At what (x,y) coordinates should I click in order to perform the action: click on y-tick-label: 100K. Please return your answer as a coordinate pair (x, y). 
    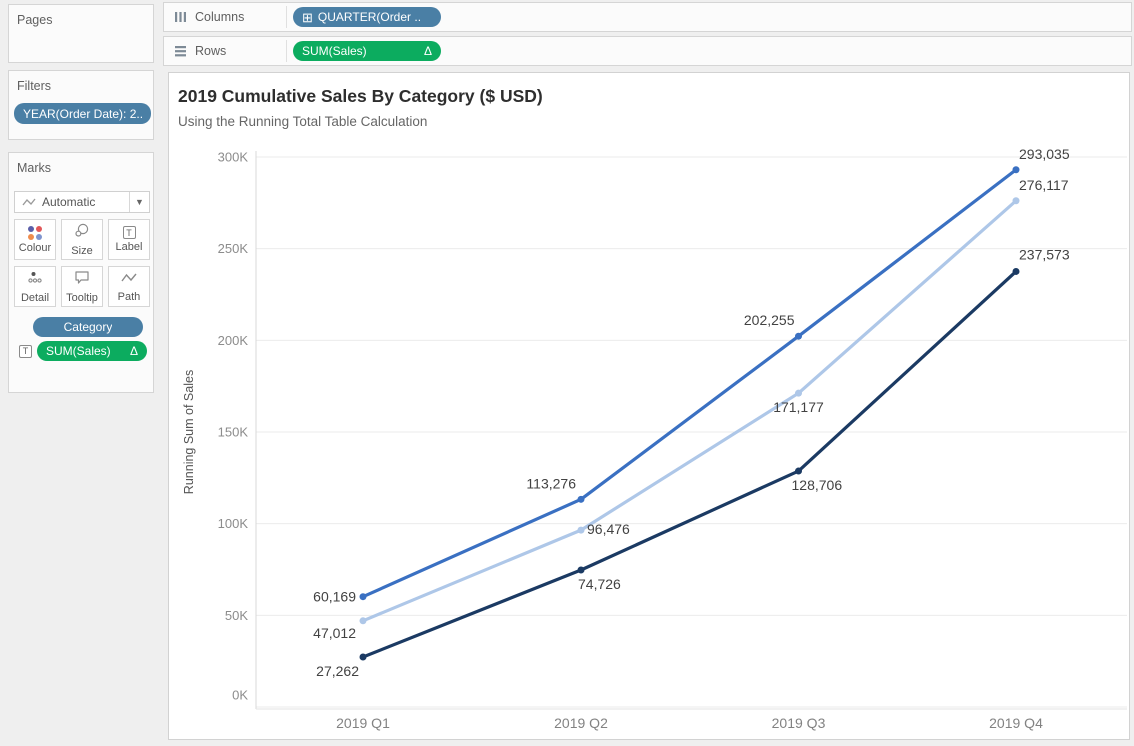
    Looking at the image, I should click on (233, 523).